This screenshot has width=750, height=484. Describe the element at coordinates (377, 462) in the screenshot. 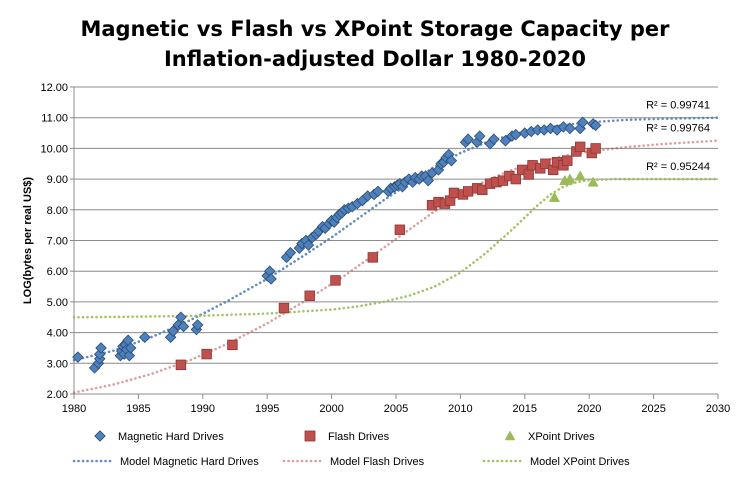

I see `legend-model-label-2: Model Flash Drives` at that location.